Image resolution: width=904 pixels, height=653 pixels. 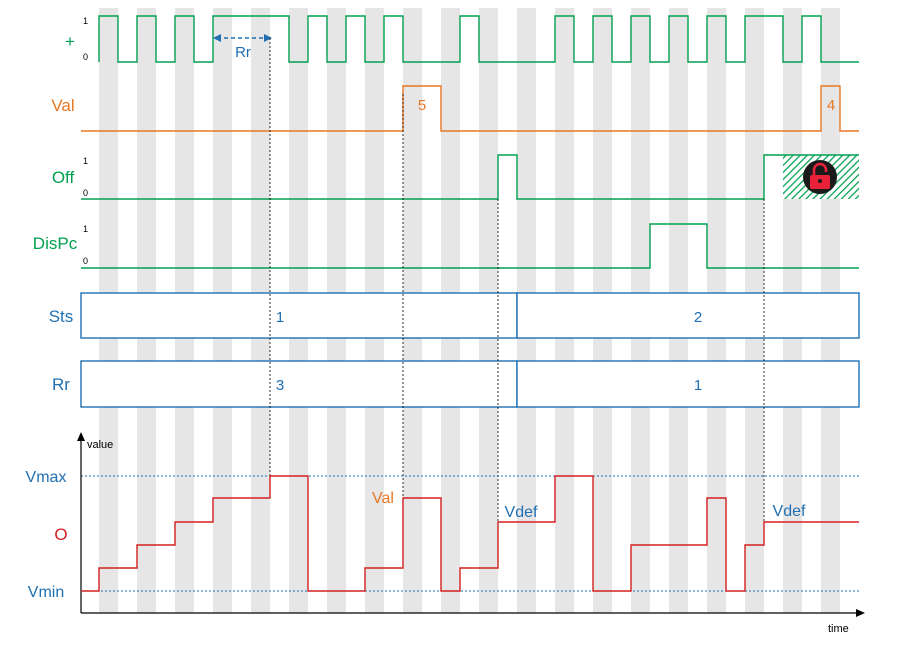 What do you see at coordinates (85, 57) in the screenshot?
I see `plus-lo-level: 0` at bounding box center [85, 57].